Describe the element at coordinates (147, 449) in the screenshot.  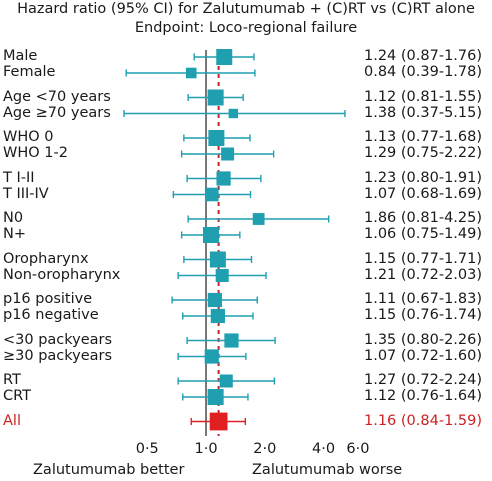
I see `x-tick-label: 0·5` at that location.